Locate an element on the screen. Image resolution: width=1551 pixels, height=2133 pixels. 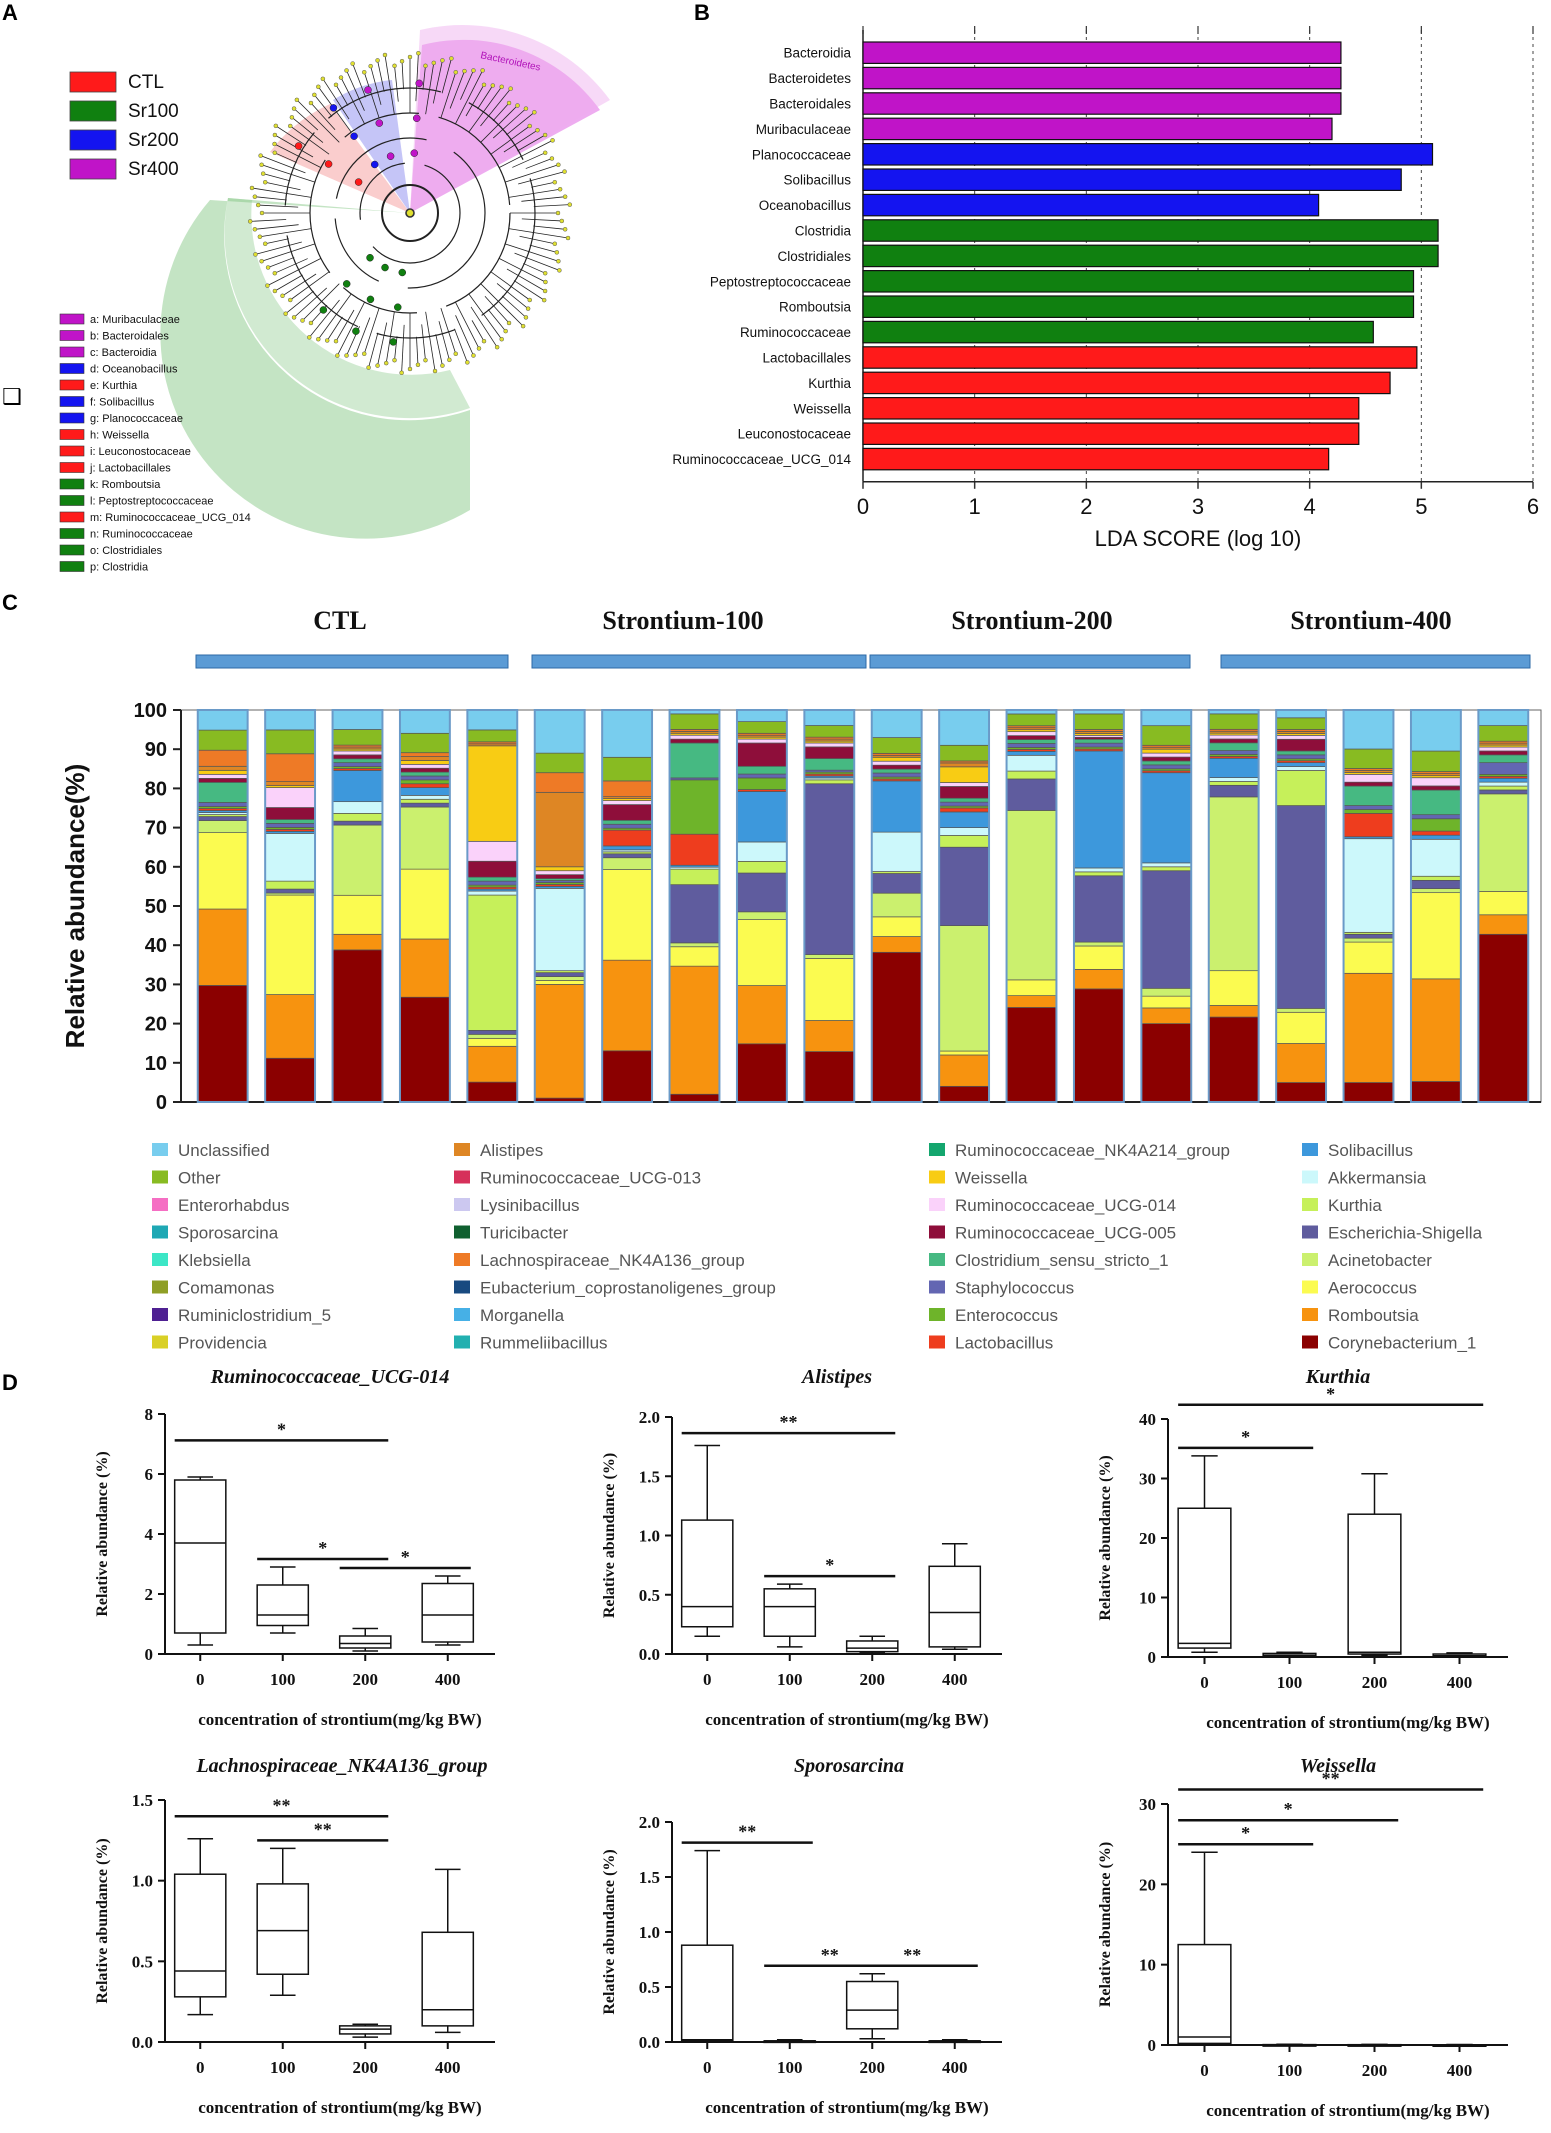
taxa-label: f: Solibacillus is located at coordinates (122, 403).